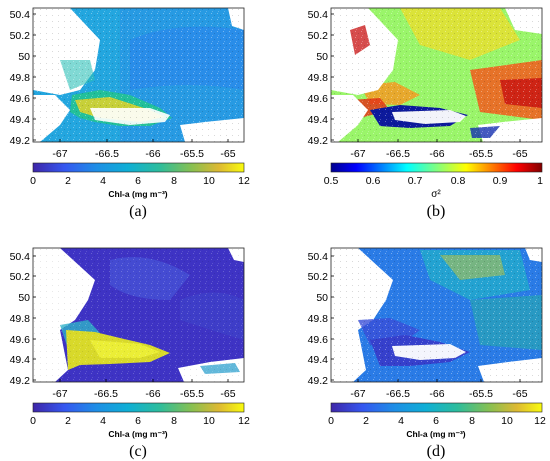 This screenshot has height=461, width=550. I want to click on colorbar-a: 0 2 4 6 8 10 12 Chl-a (mg m⁻³), so click(140, 180).